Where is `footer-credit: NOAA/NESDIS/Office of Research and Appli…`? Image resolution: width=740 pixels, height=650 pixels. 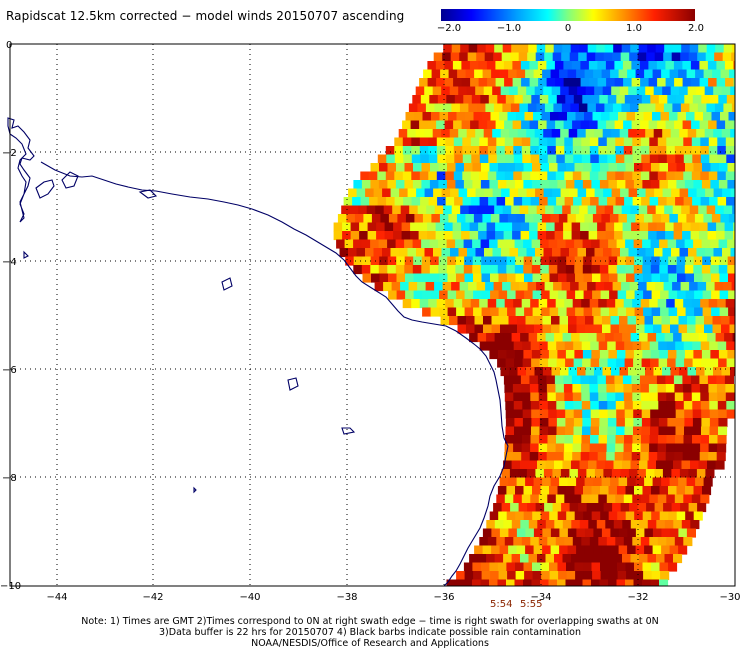 footer-credit: NOAA/NESDIS/Office of Research and Appli… is located at coordinates (370, 643).